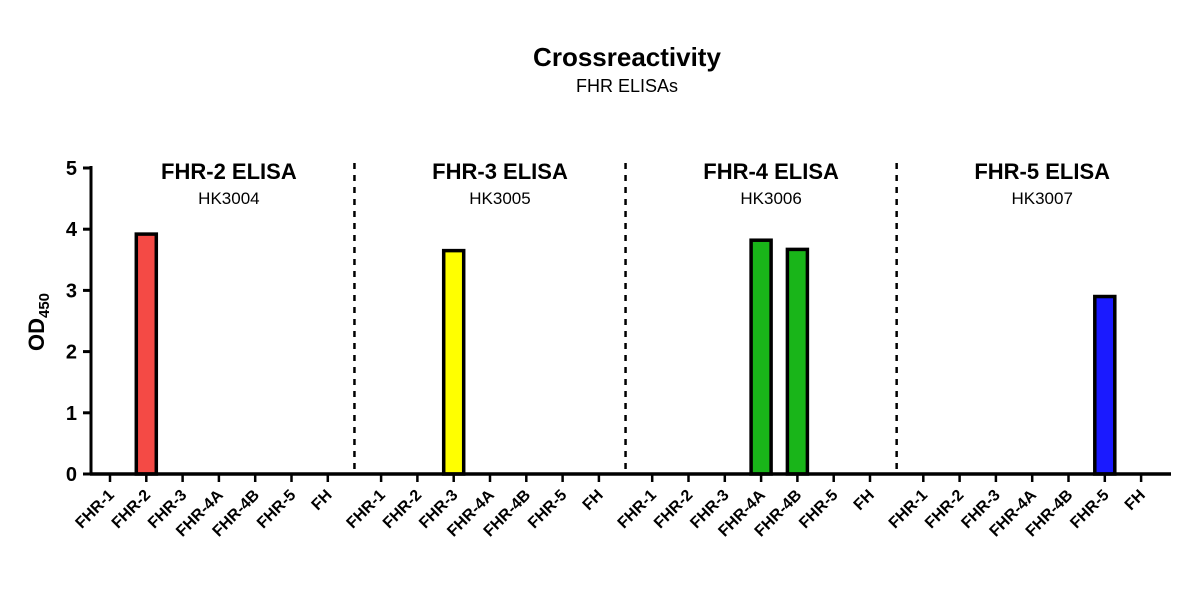 The height and width of the screenshot is (597, 1200). What do you see at coordinates (228, 198) in the screenshot?
I see `panel-subtitle: HK3004` at bounding box center [228, 198].